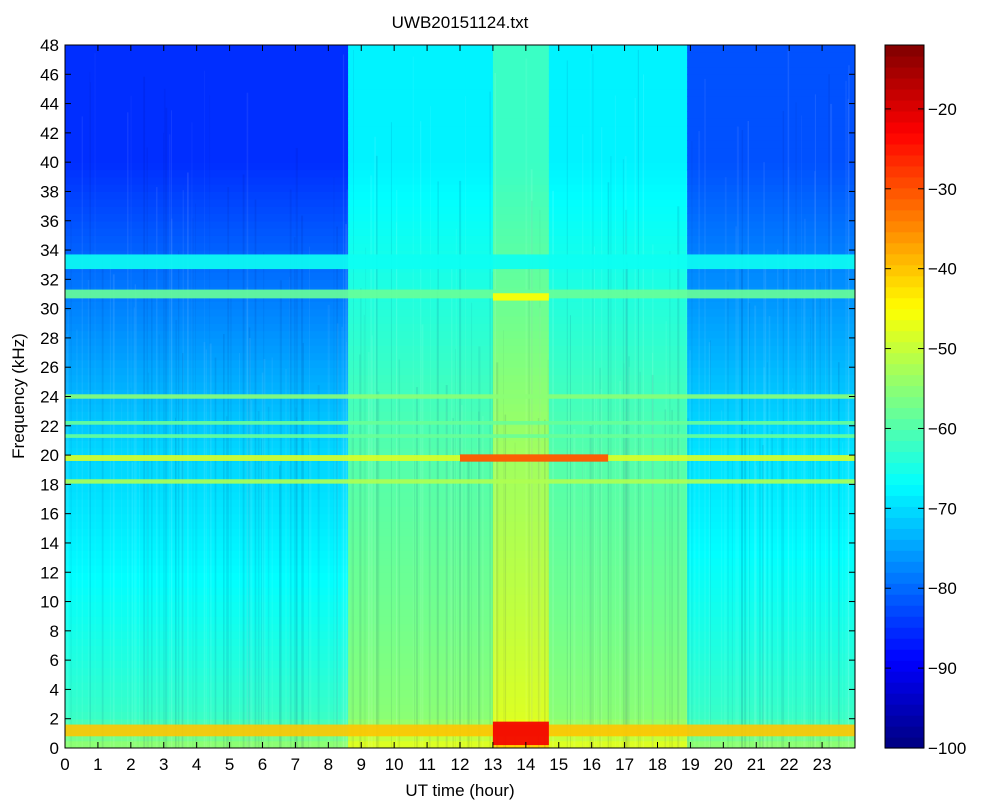  Describe the element at coordinates (427, 764) in the screenshot. I see `x-tick-label: 11` at that location.